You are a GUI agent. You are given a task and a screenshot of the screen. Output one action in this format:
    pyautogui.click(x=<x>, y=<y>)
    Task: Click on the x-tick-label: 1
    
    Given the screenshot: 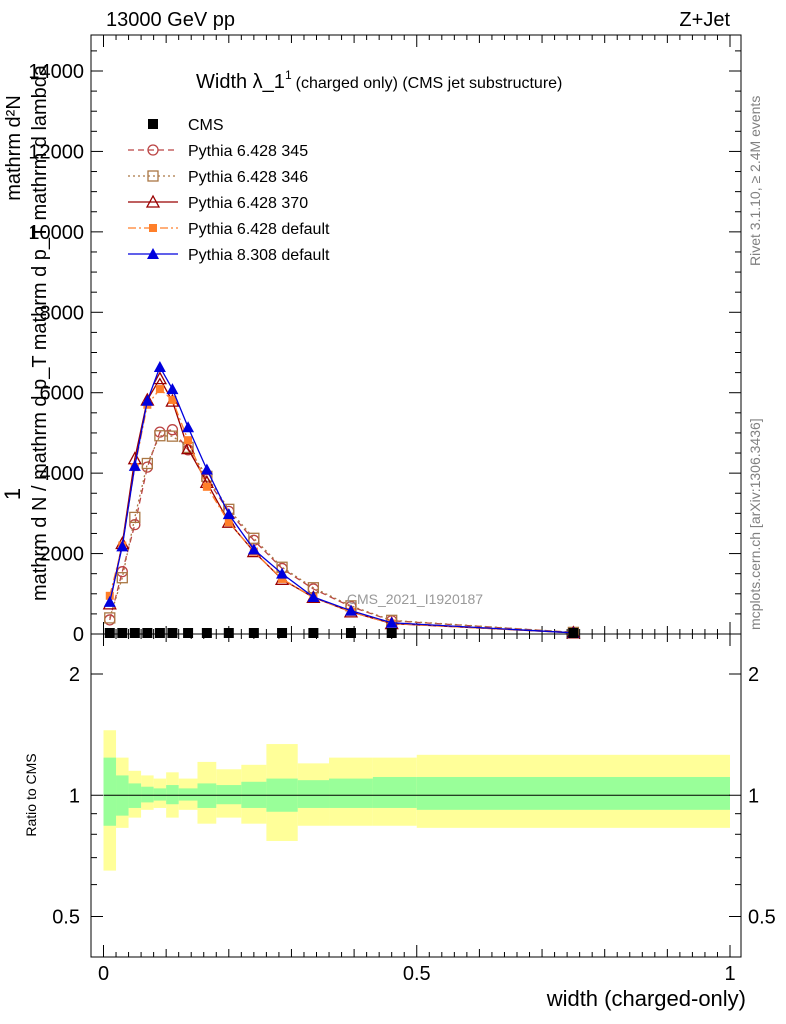 What is the action you would take?
    pyautogui.click(x=729, y=974)
    